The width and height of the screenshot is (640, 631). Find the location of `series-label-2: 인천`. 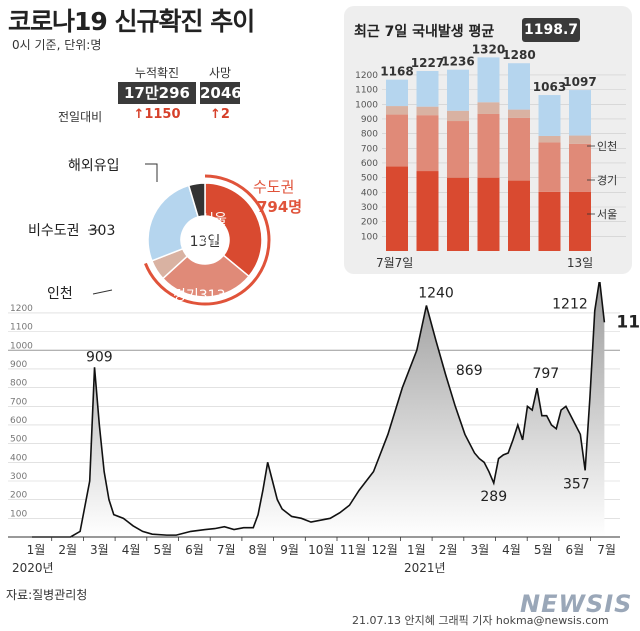

series-label-2: 인천 is located at coordinates (607, 146).